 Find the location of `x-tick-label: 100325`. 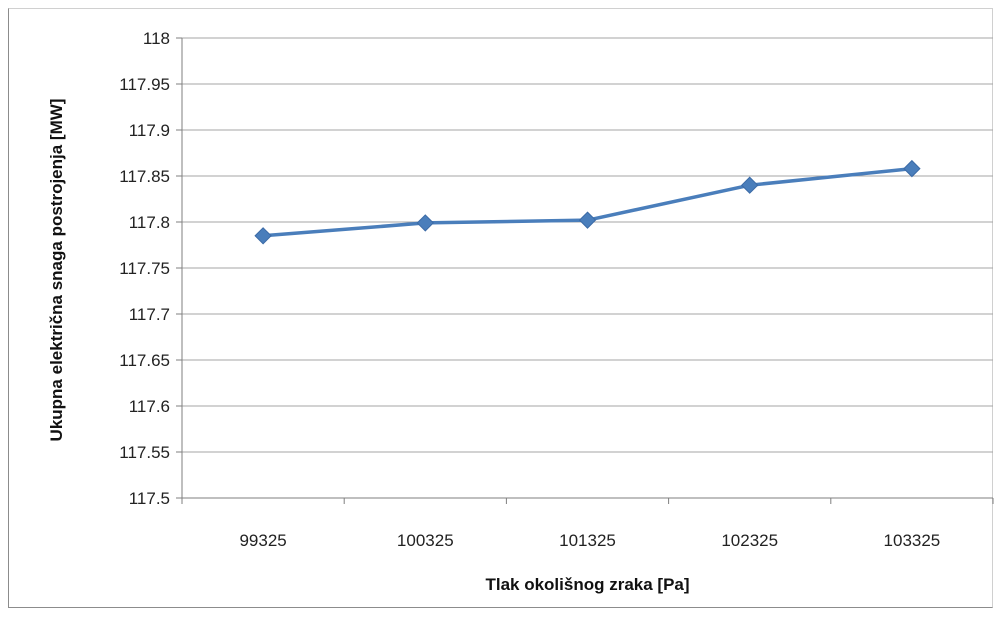

x-tick-label: 100325 is located at coordinates (425, 540).